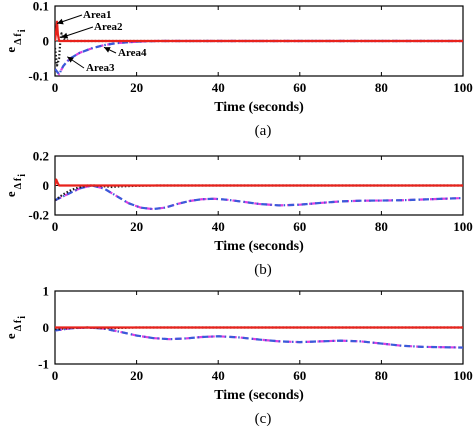  I want to click on y-tick-label: -1, so click(43, 364).